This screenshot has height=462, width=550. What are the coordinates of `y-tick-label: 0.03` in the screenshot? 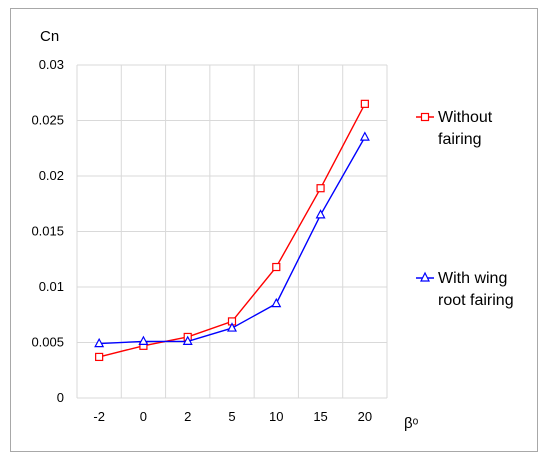 It's located at (51, 64).